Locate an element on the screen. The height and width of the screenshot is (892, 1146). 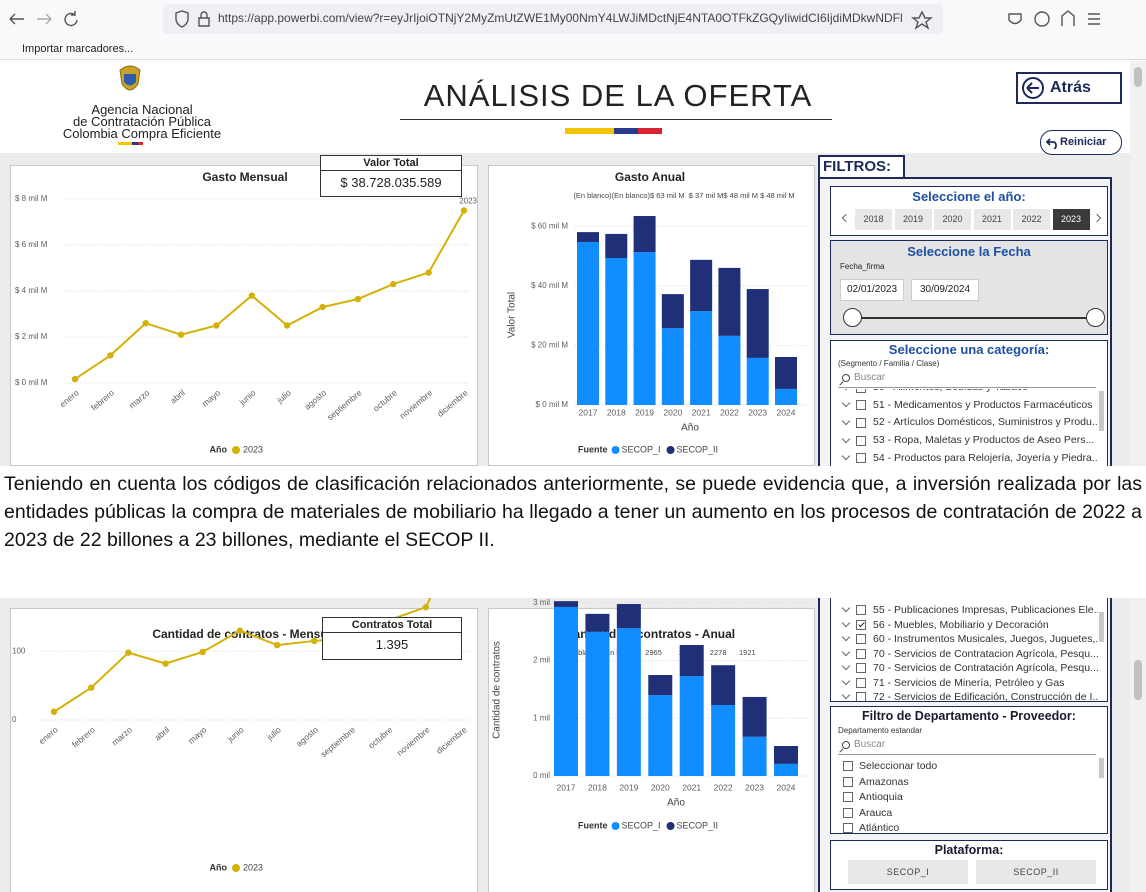
department-item: Arauca is located at coordinates (965, 813).